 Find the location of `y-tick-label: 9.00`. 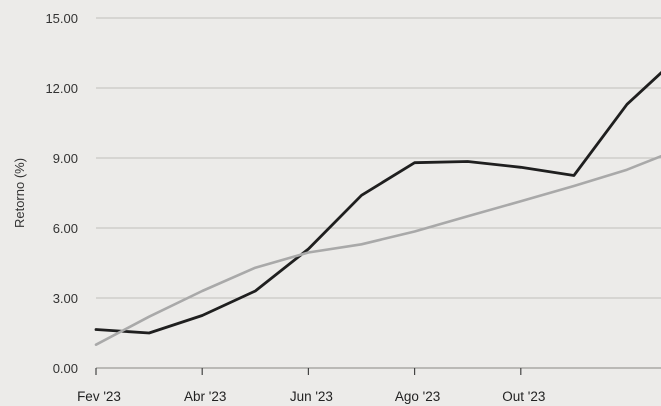

y-tick-label: 9.00 is located at coordinates (65, 158).